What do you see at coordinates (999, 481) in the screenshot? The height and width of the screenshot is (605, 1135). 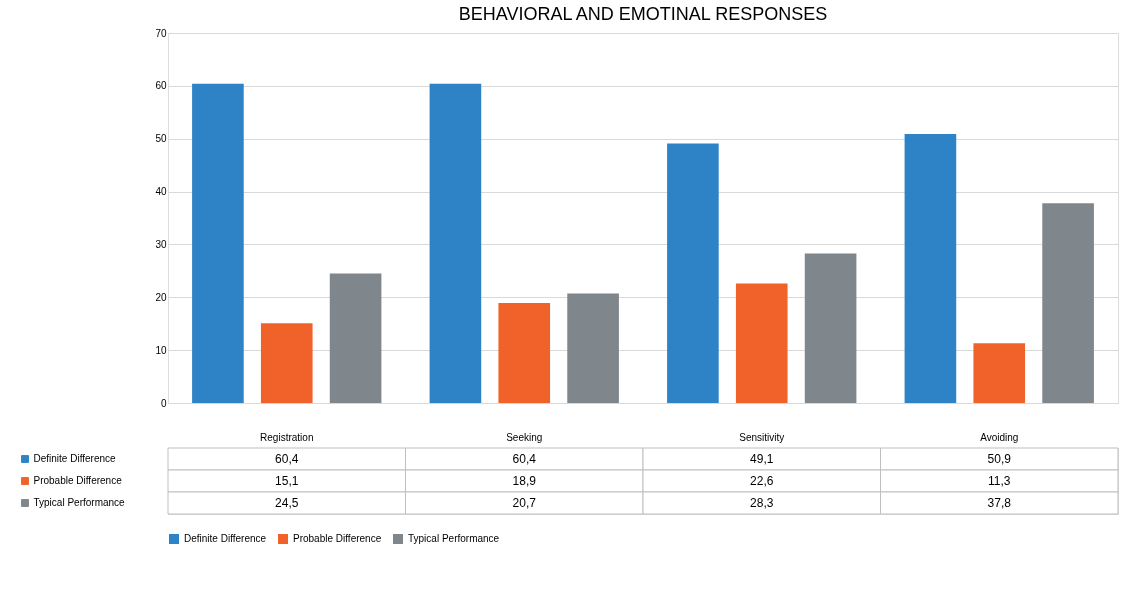 I see `data-label: 11,3` at bounding box center [999, 481].